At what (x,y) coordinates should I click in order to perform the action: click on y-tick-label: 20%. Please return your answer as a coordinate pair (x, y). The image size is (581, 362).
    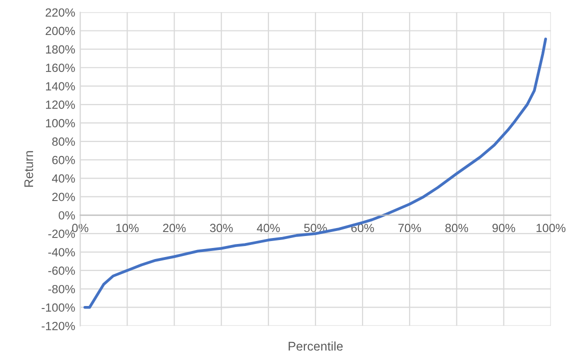
    Looking at the image, I should click on (63, 197).